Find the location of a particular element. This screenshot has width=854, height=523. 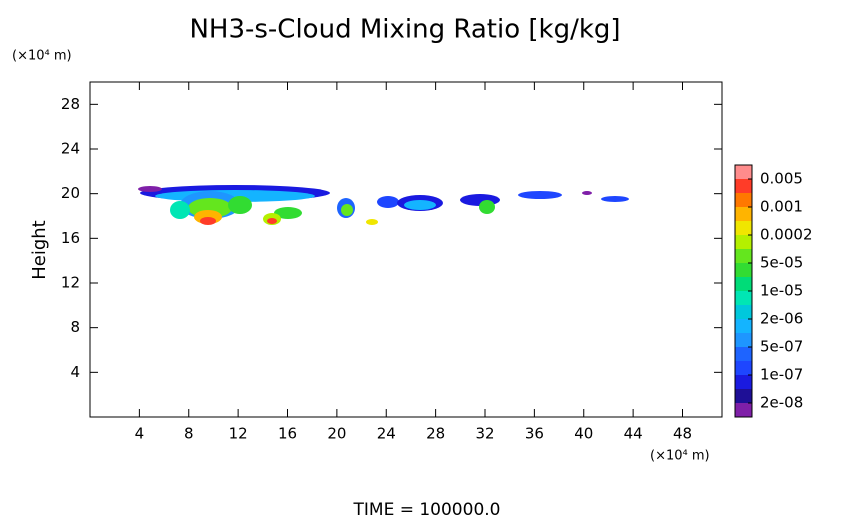

colorbar-label: 1e-07 is located at coordinates (781, 375).